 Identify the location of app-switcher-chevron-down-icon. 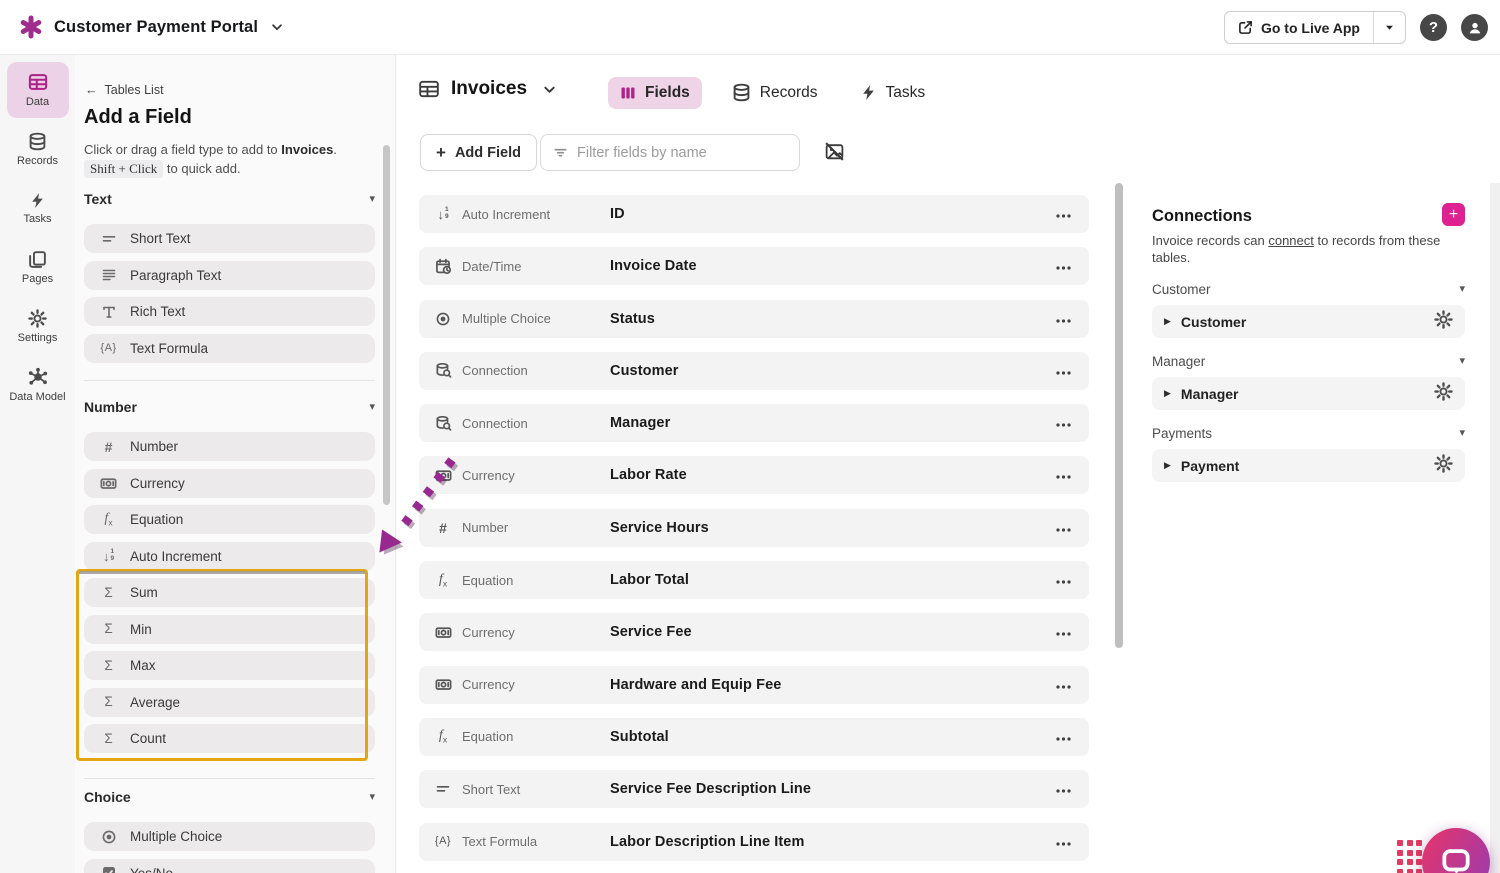
(277, 27).